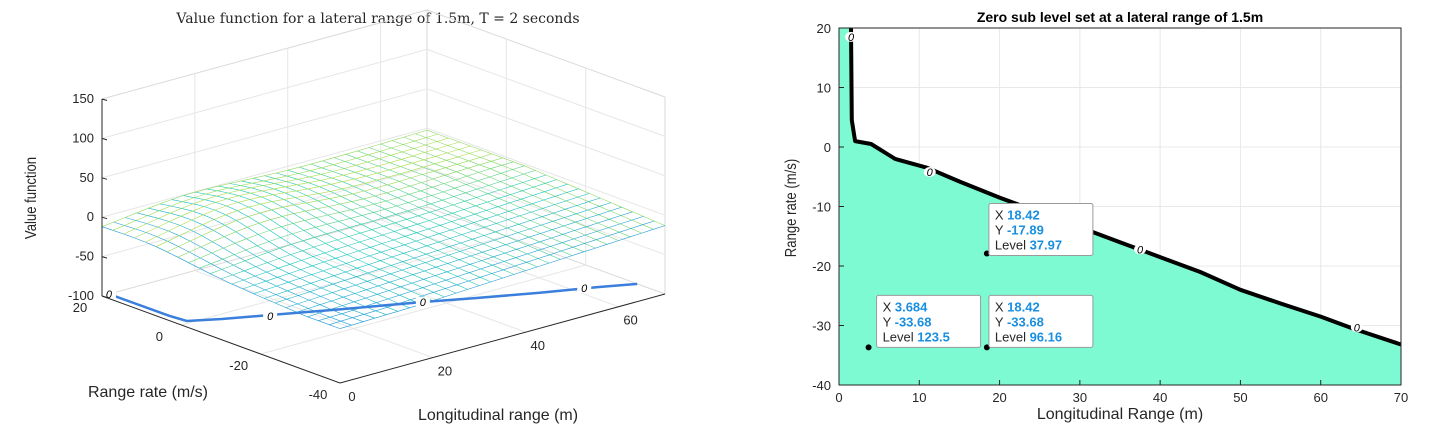 The height and width of the screenshot is (431, 1435). Describe the element at coordinates (1401, 397) in the screenshot. I see `x-tick-label: 70` at that location.